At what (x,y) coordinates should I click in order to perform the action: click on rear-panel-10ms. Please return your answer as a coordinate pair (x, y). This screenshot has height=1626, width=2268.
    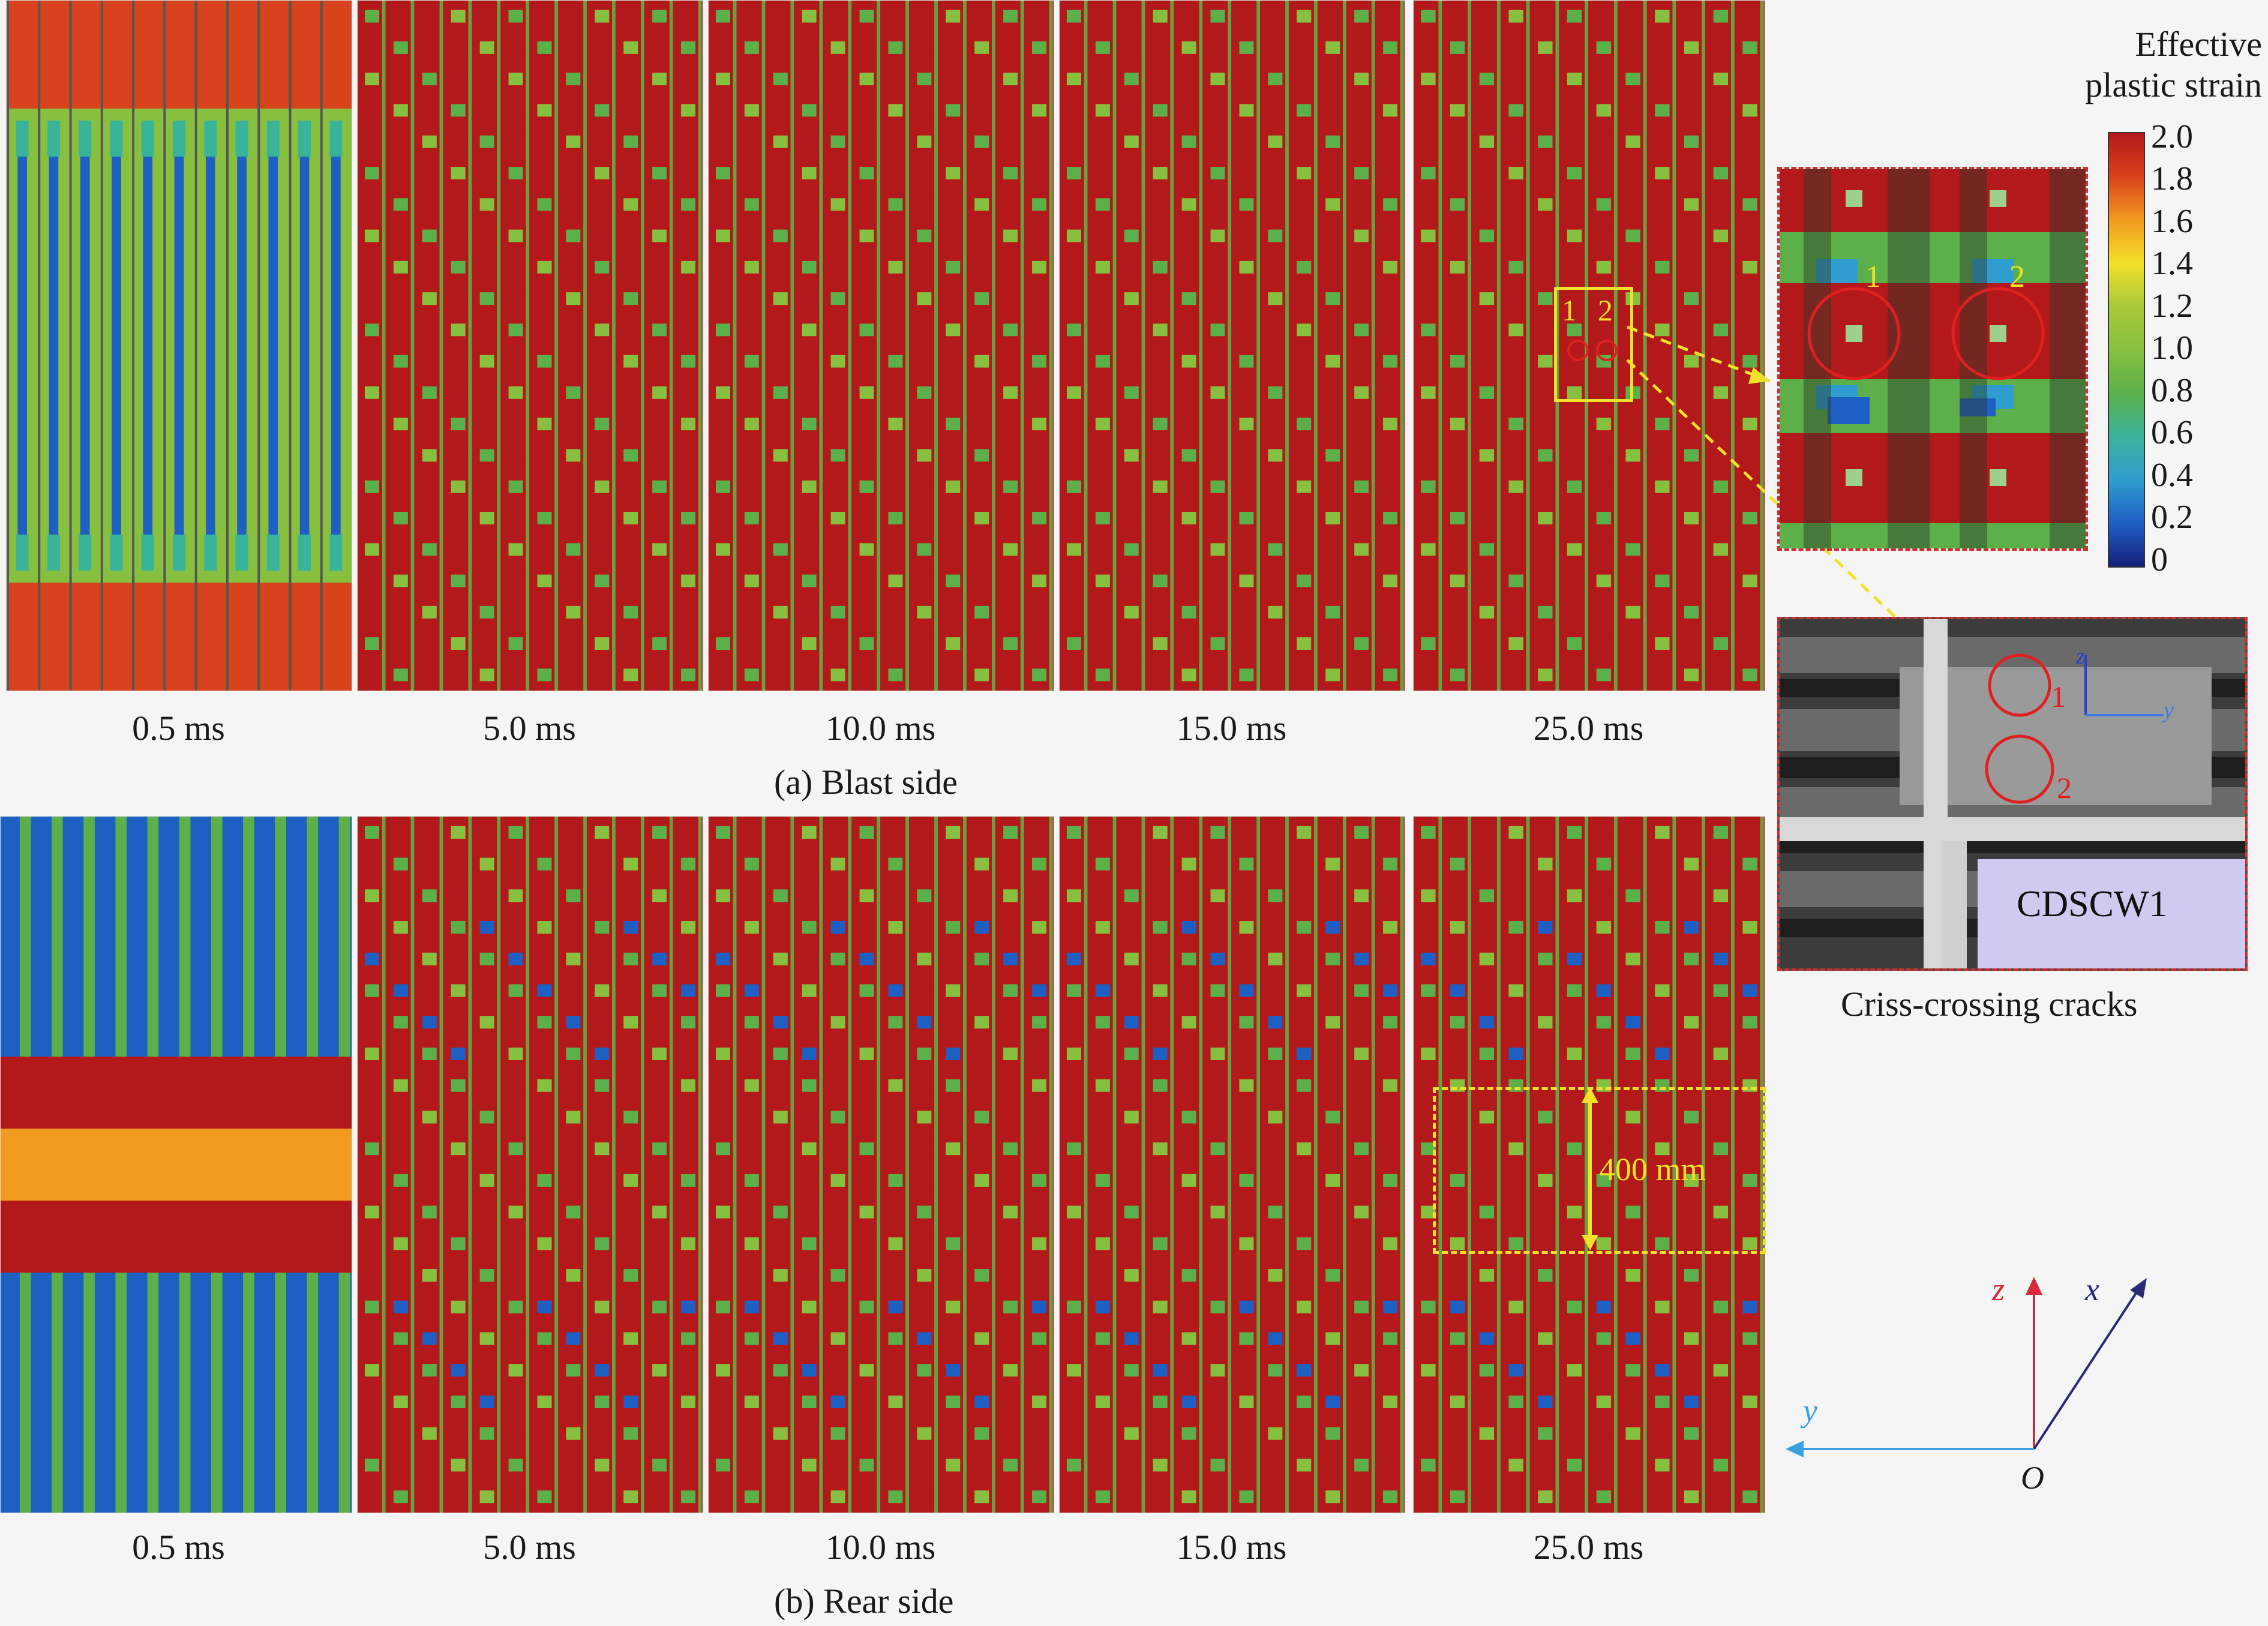
    Looking at the image, I should click on (881, 1164).